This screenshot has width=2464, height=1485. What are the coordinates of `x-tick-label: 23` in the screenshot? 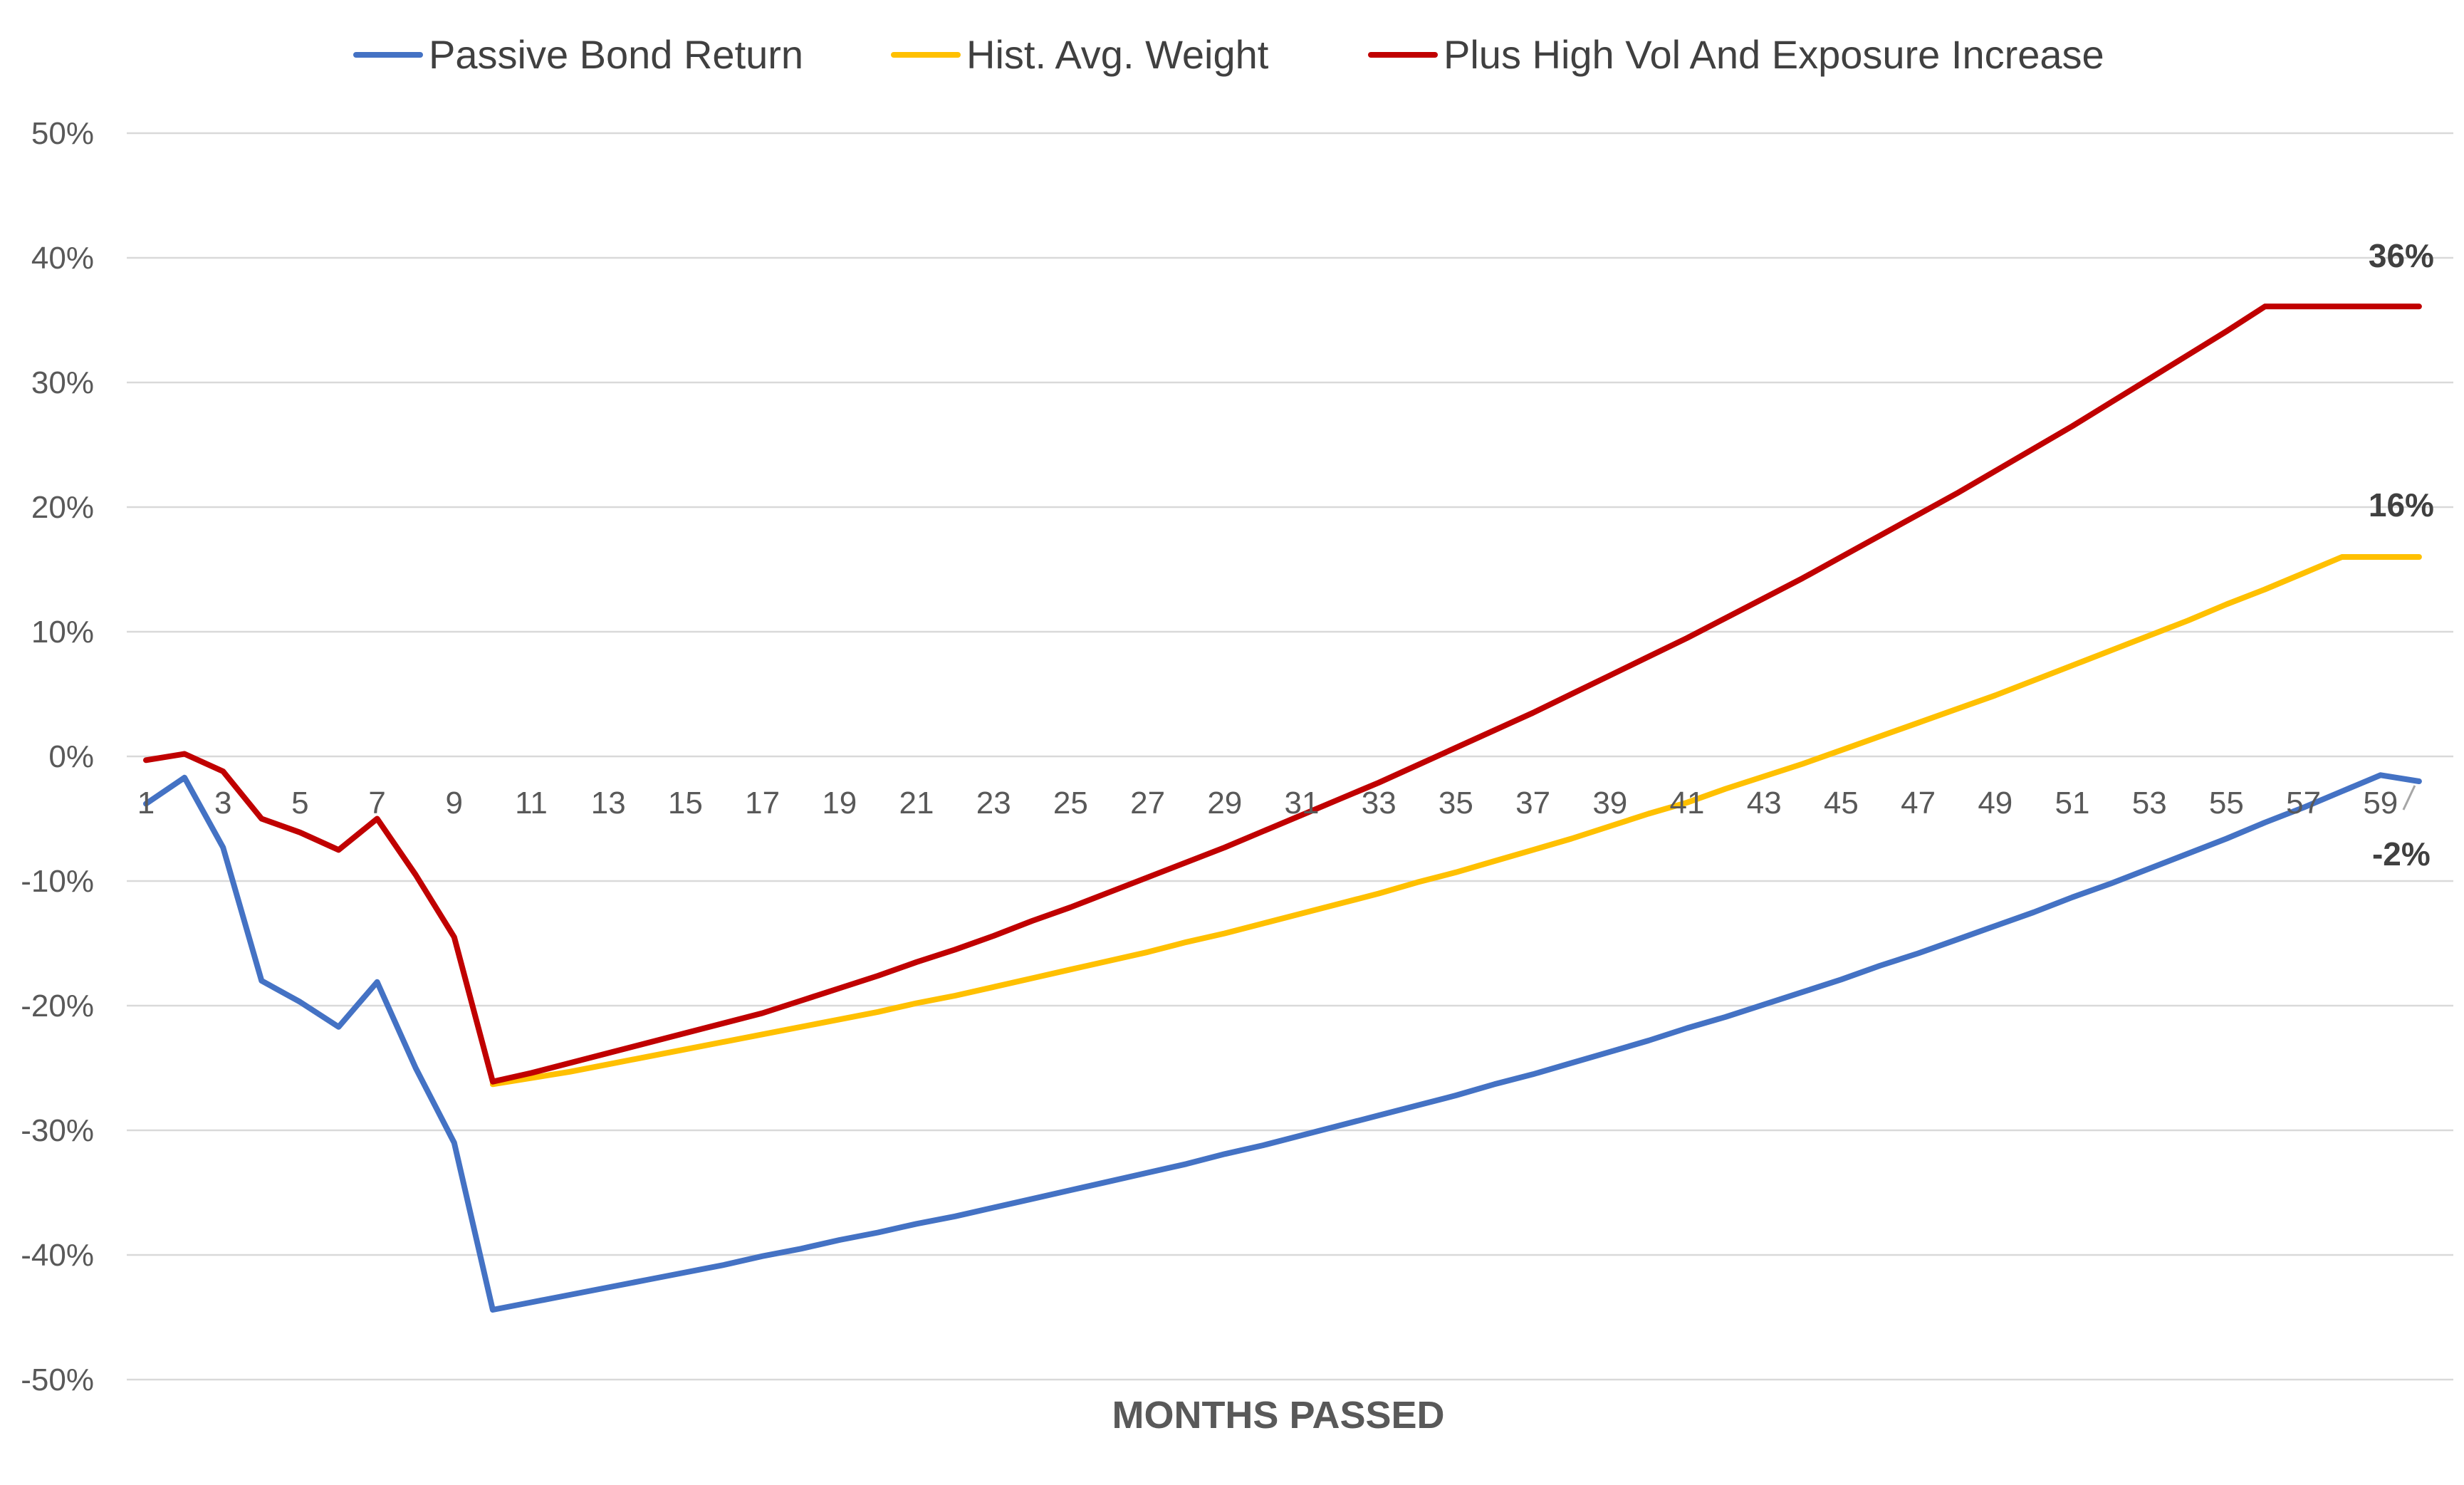 It's located at (994, 803).